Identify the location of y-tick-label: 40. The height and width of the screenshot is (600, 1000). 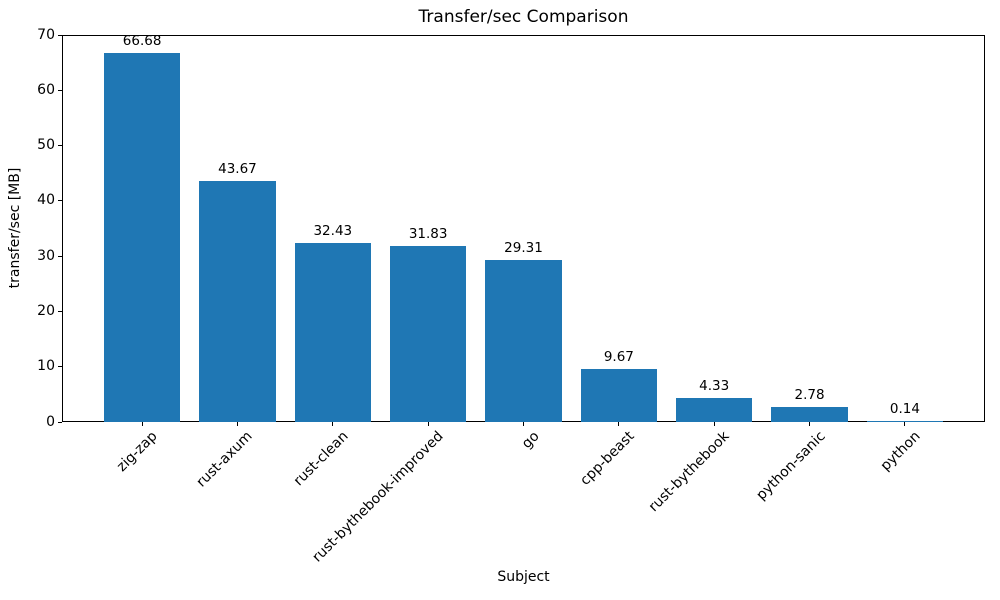
(46, 200).